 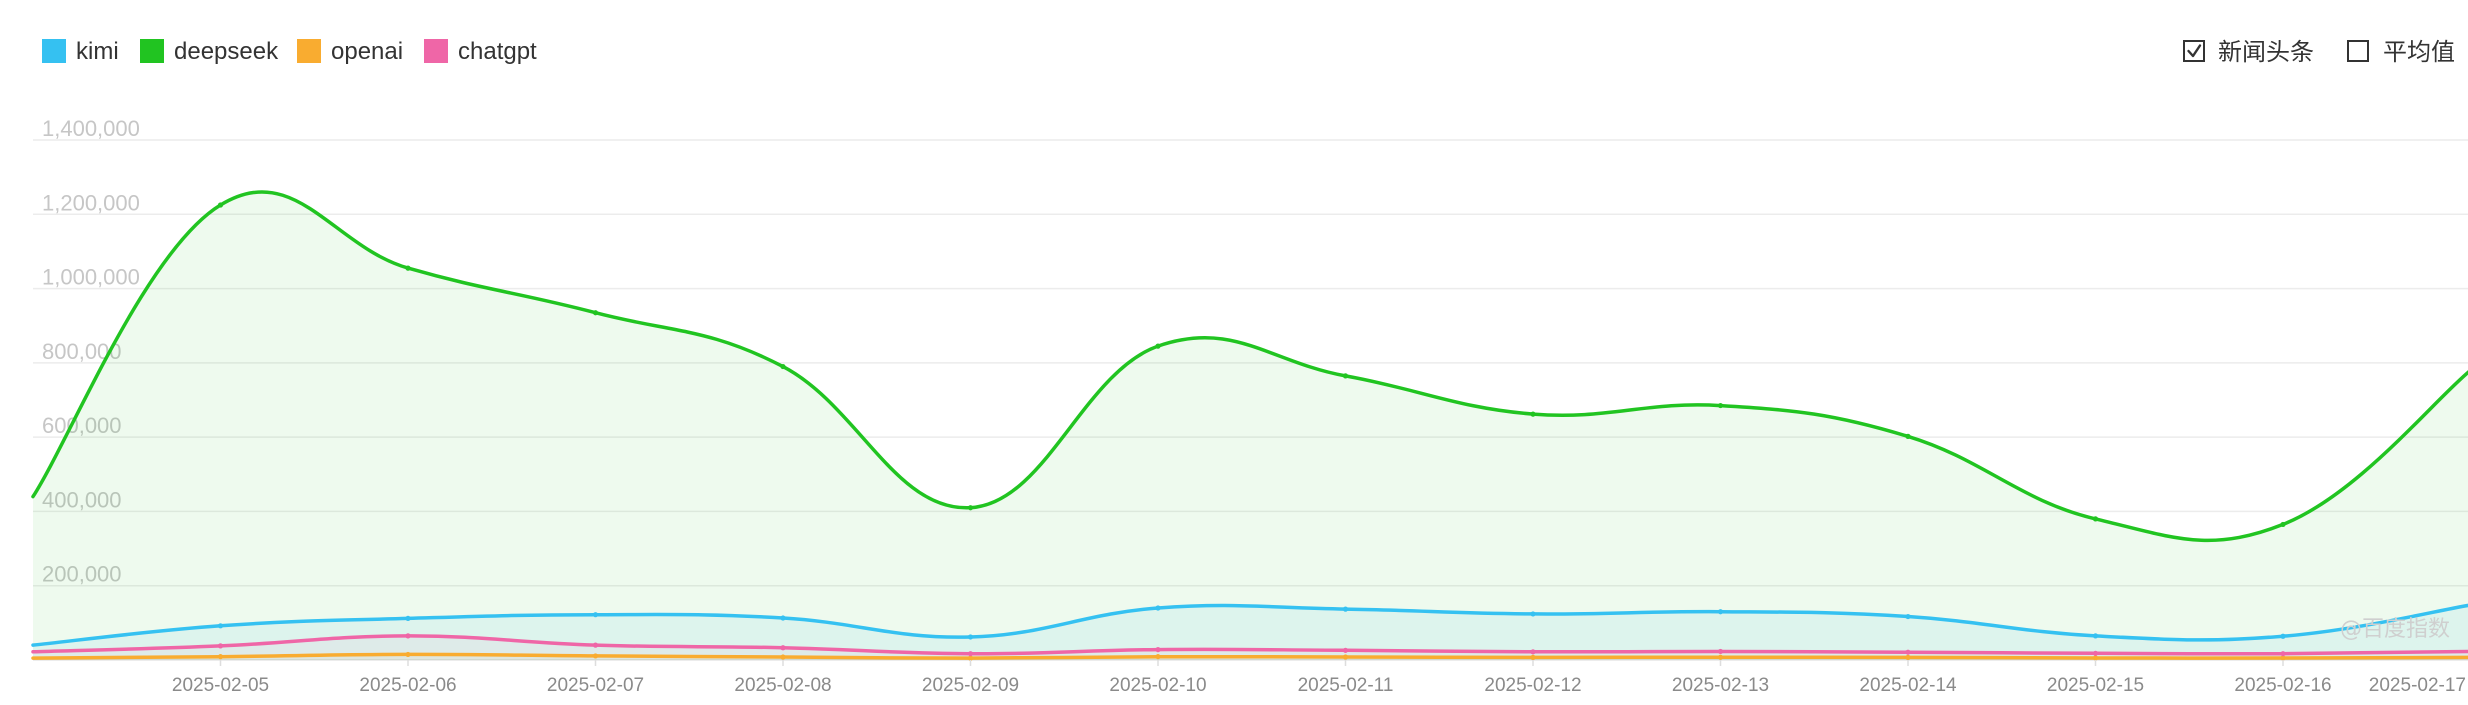 What do you see at coordinates (2417, 685) in the screenshot?
I see `x-tick-label: 2025-02-17` at bounding box center [2417, 685].